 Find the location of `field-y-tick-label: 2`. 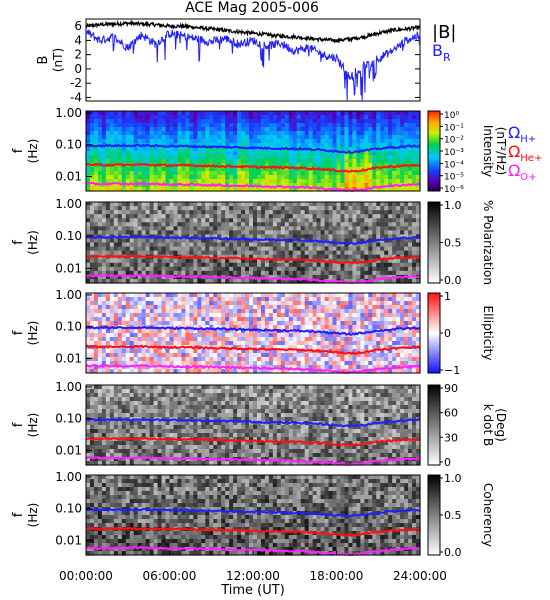

field-y-tick-label: 2 is located at coordinates (78, 55).